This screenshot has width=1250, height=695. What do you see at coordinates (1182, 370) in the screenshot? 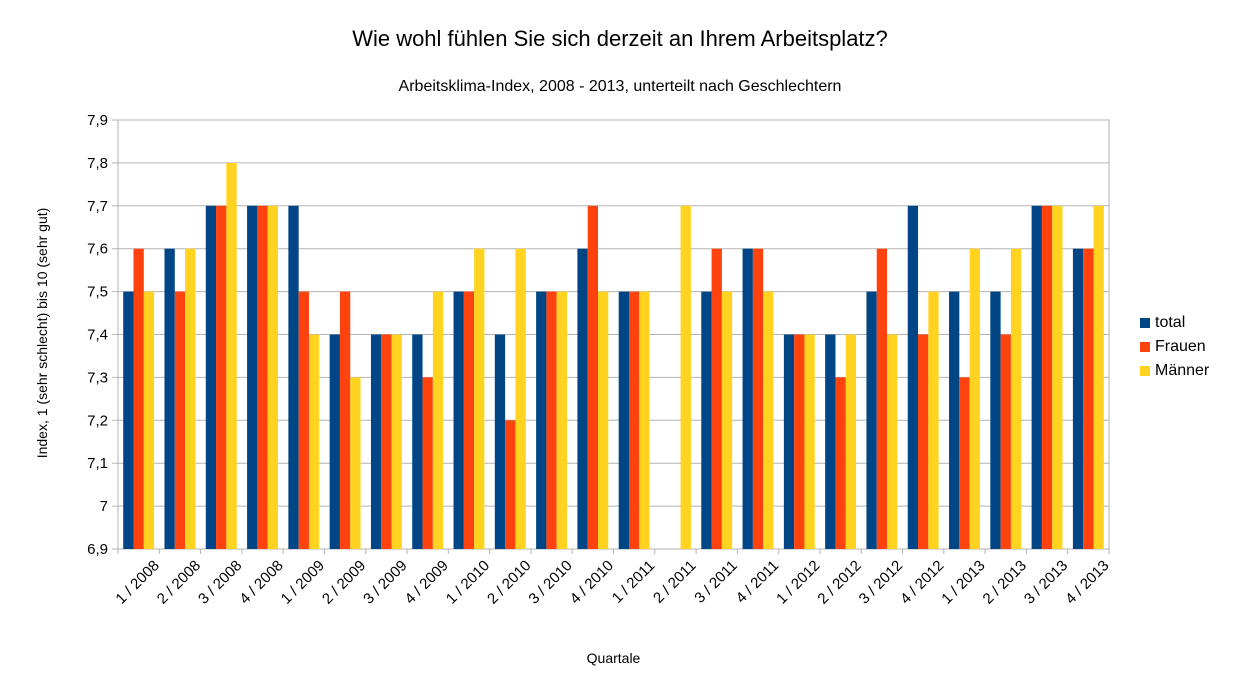
I see `legend-label-maenner: Männer` at bounding box center [1182, 370].